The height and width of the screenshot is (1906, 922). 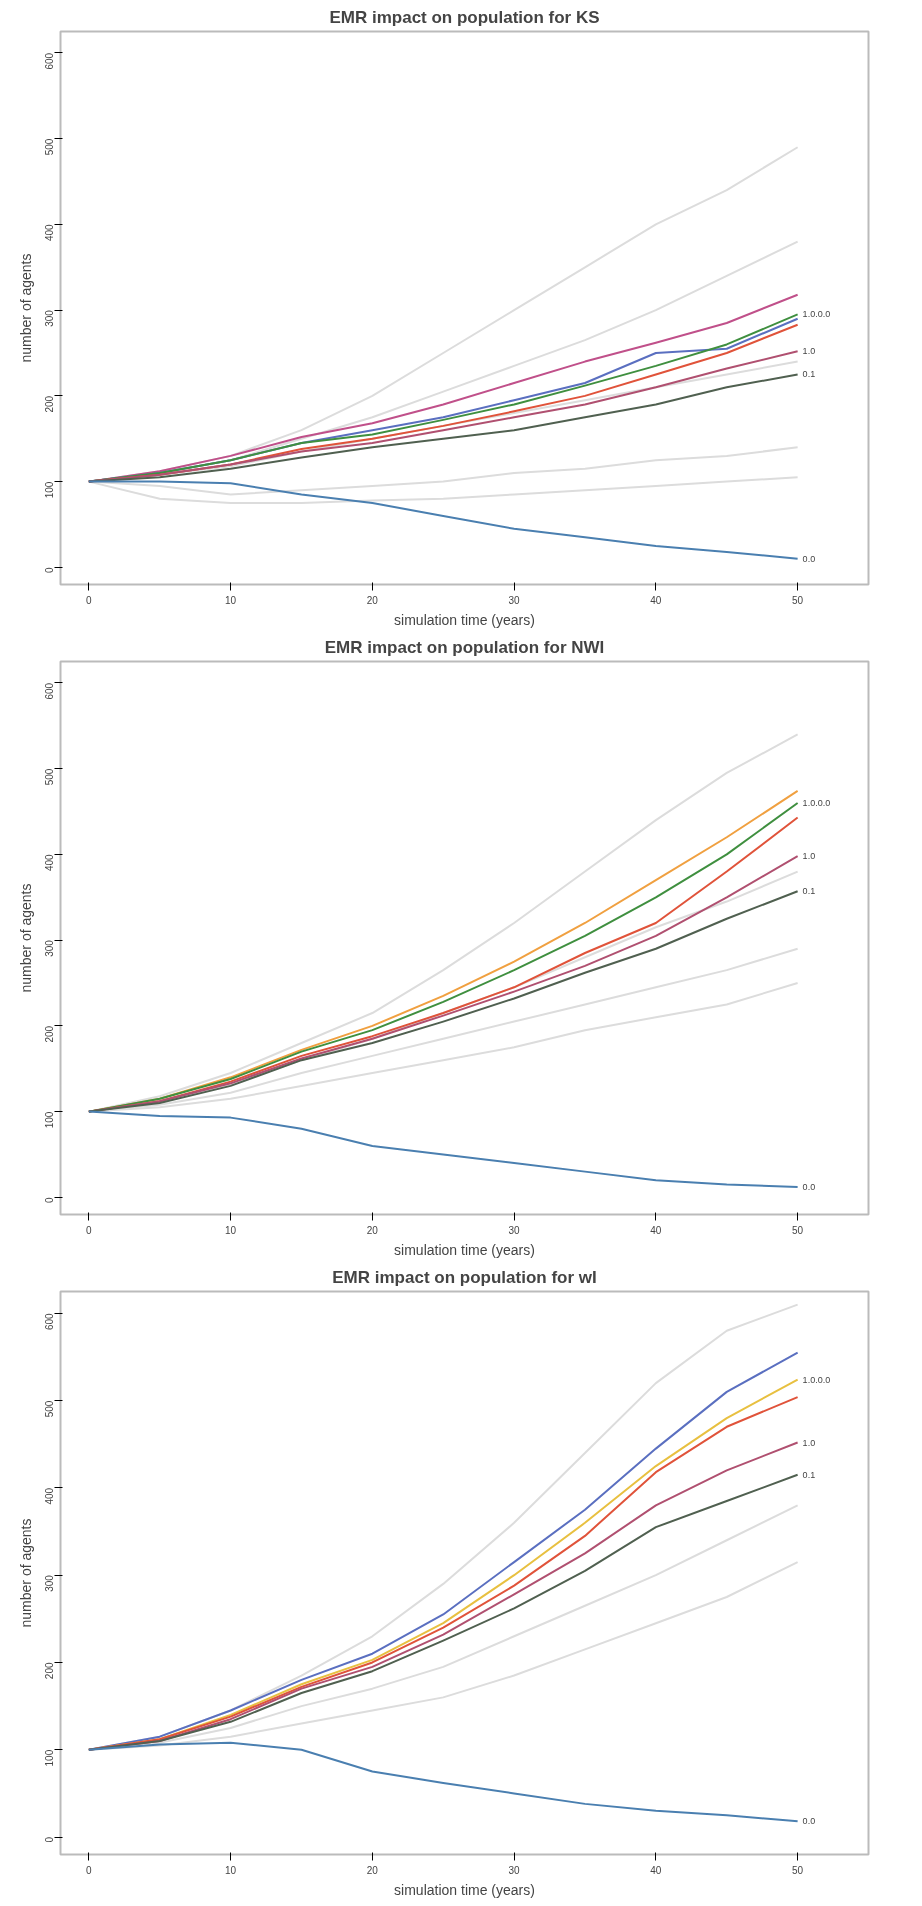 I want to click on chart-title: EMR impact on population for wI, so click(x=464, y=1277).